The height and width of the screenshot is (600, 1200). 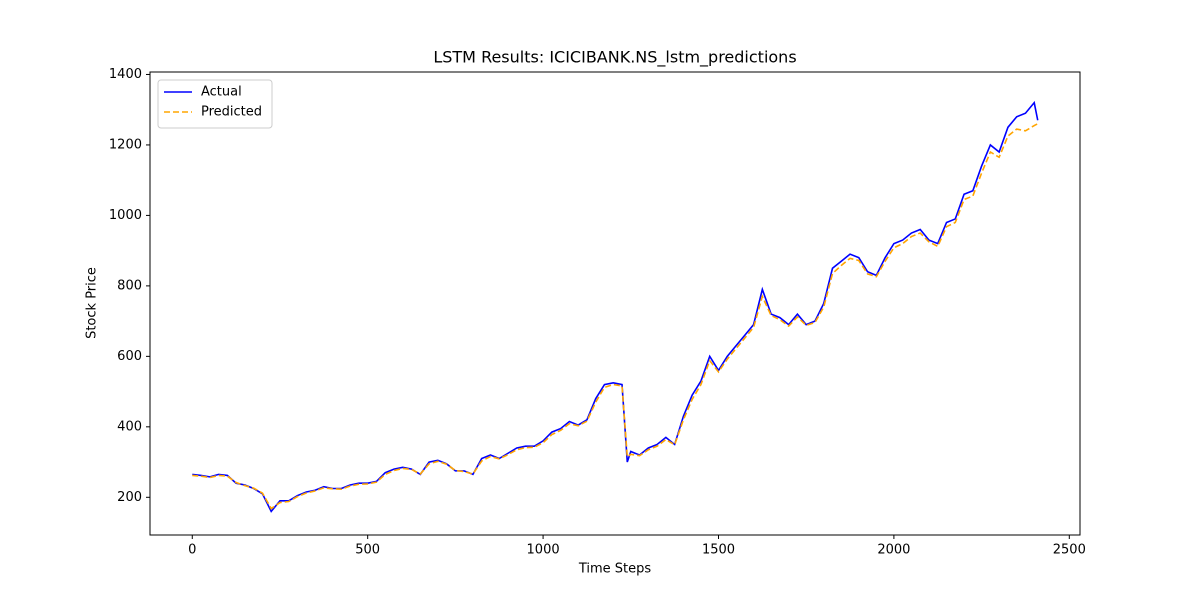 I want to click on legend-label: Actual, so click(x=221, y=92).